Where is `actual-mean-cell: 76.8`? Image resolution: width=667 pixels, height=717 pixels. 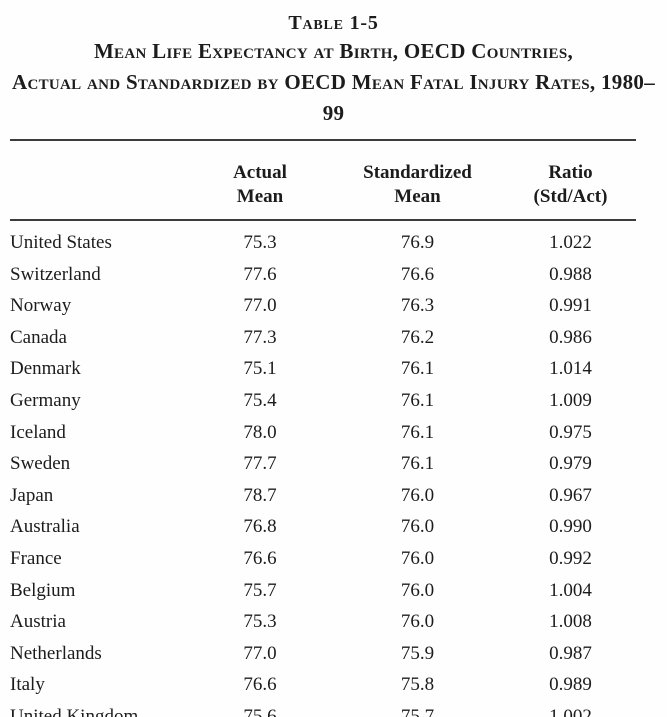
actual-mean-cell: 76.8 is located at coordinates (260, 527).